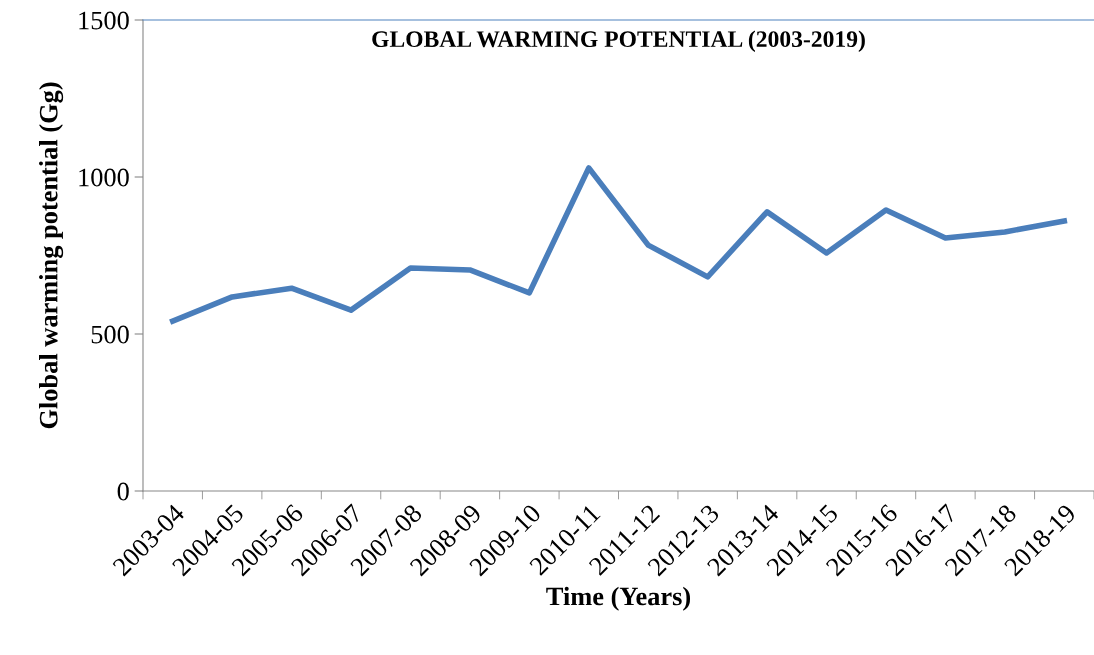  Describe the element at coordinates (110, 334) in the screenshot. I see `y-tick-label: 500` at that location.